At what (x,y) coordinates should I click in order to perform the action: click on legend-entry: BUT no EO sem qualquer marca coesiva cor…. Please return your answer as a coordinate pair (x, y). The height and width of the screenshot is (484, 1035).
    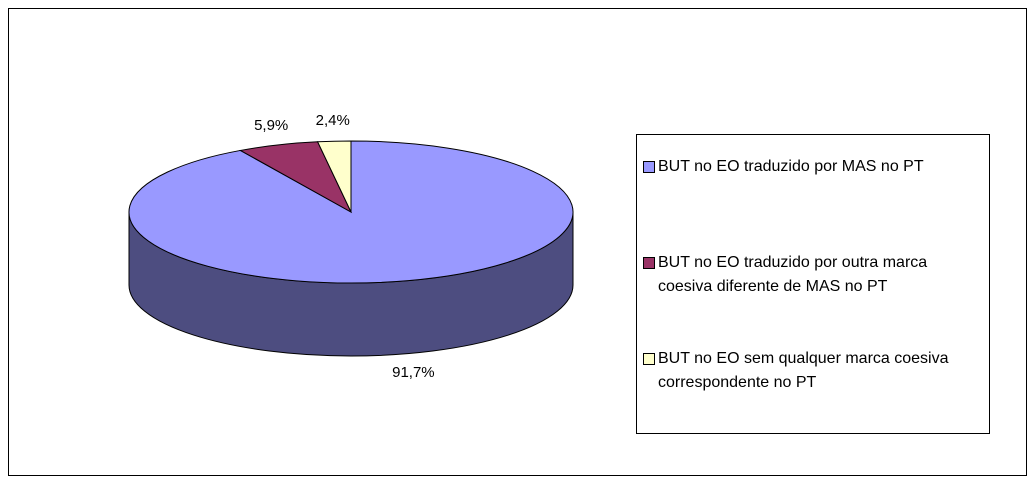
    Looking at the image, I should click on (813, 371).